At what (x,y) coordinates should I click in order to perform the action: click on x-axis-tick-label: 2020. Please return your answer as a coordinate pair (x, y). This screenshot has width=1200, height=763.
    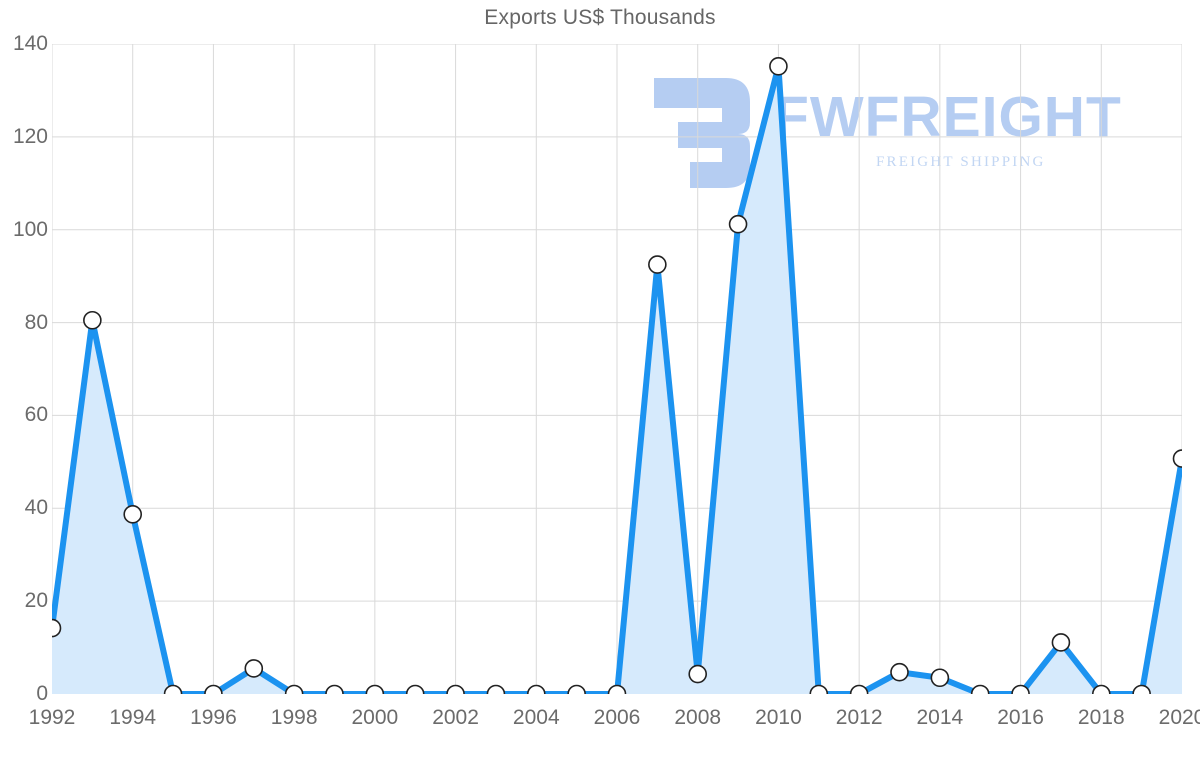
    Looking at the image, I should click on (1179, 717).